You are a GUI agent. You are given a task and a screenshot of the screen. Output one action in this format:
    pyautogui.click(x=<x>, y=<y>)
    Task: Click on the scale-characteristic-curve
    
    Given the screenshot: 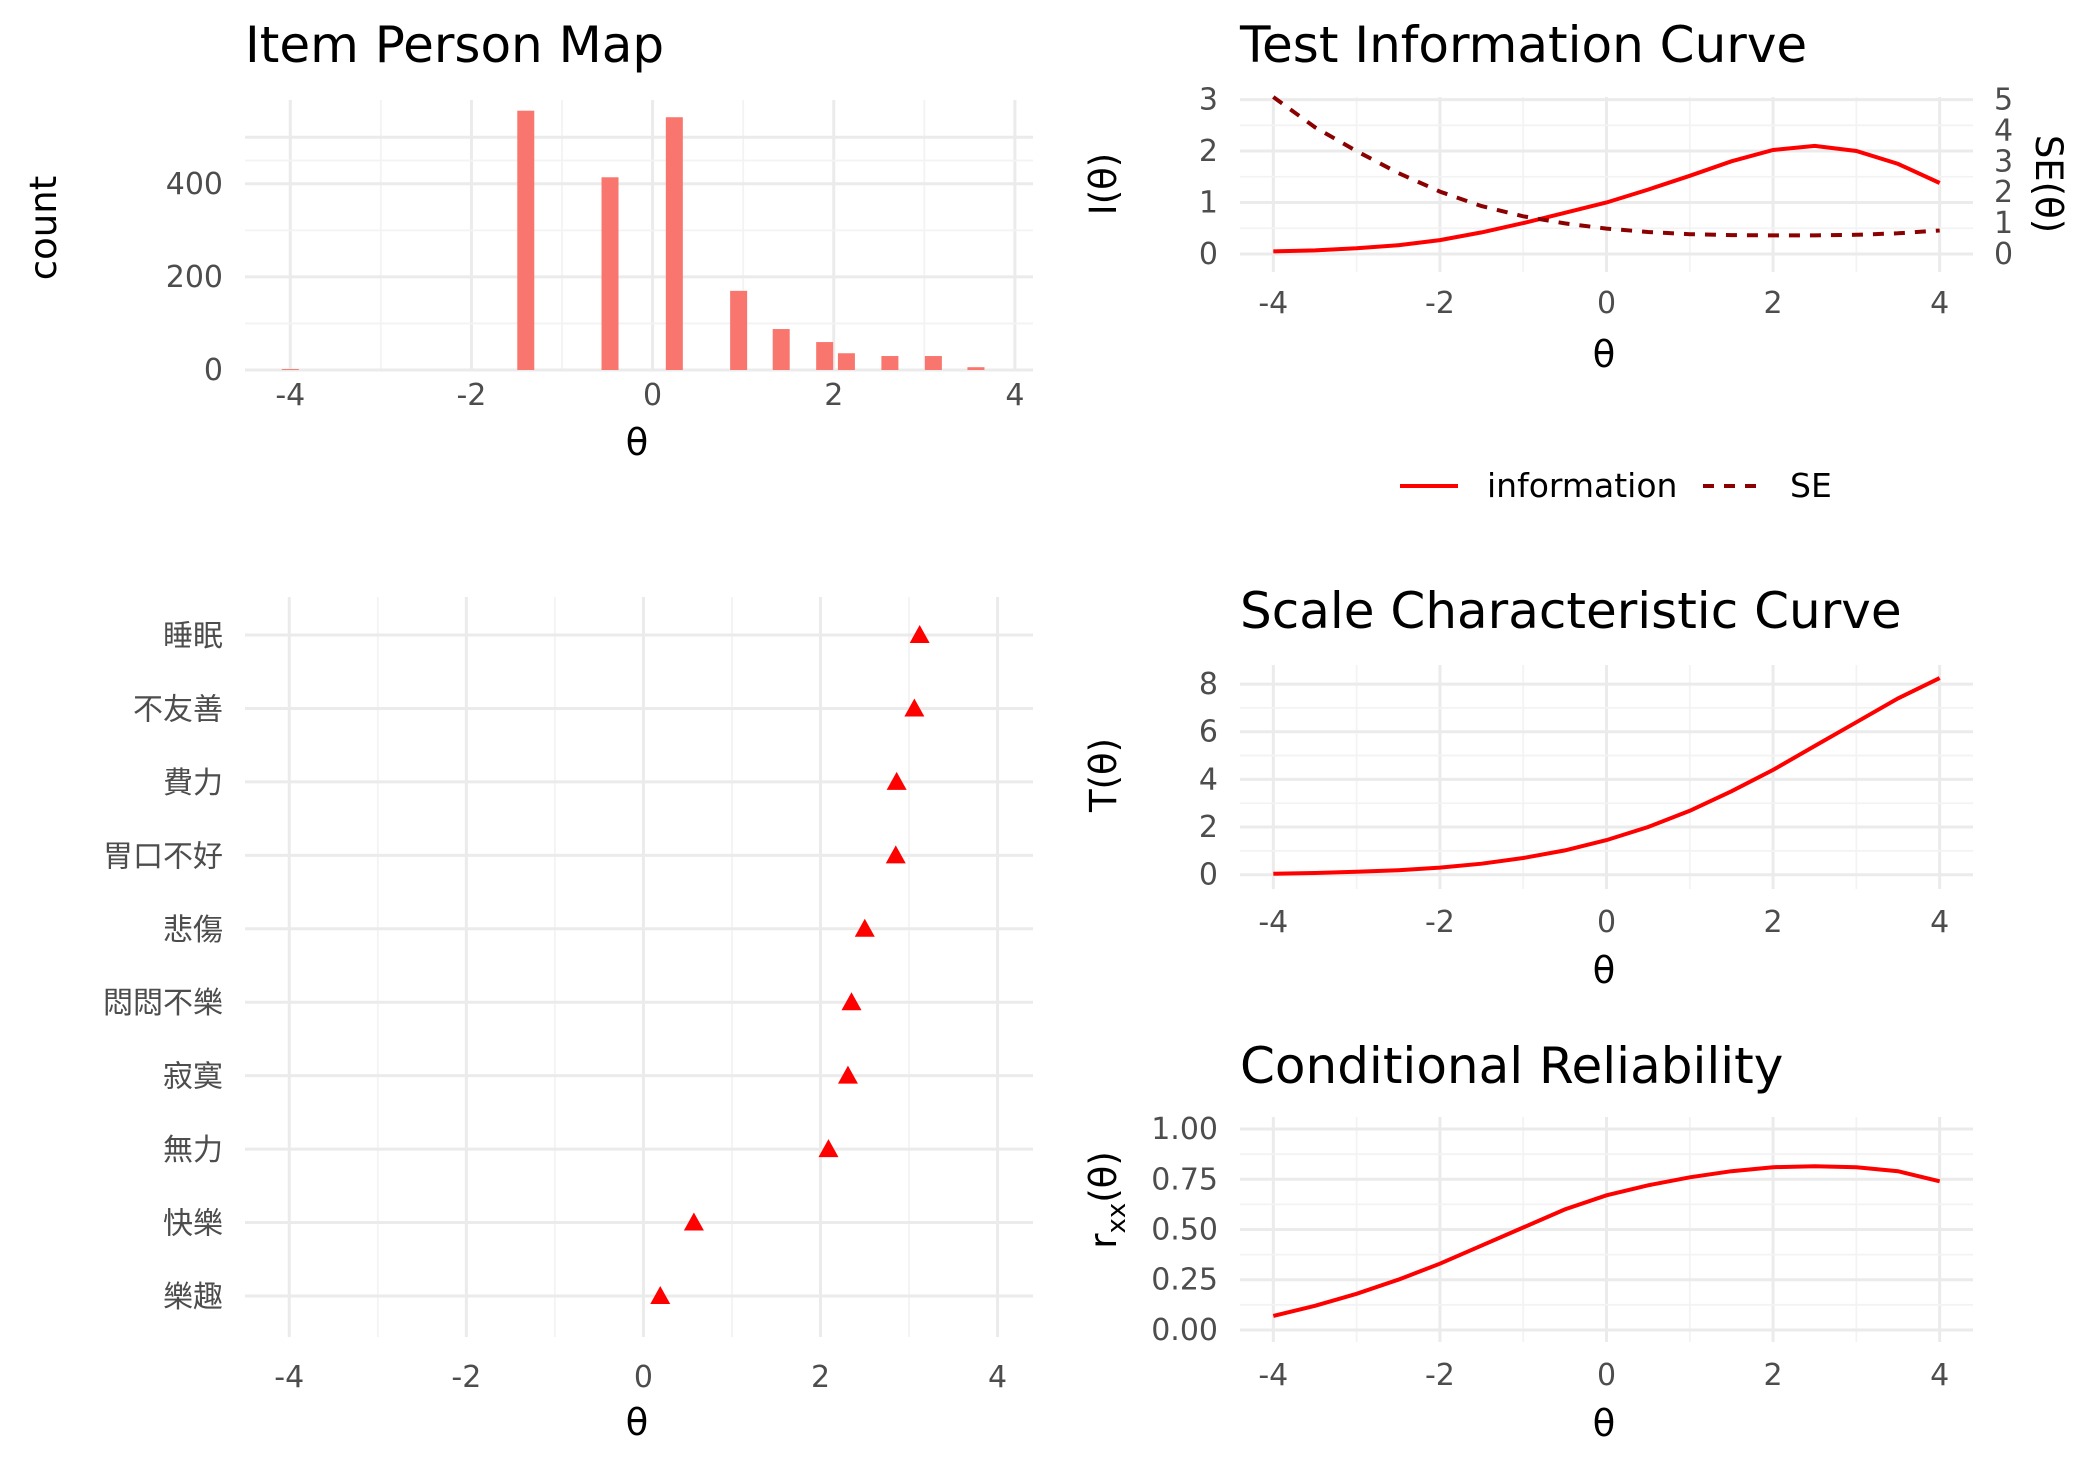 What is the action you would take?
    pyautogui.click(x=1607, y=776)
    